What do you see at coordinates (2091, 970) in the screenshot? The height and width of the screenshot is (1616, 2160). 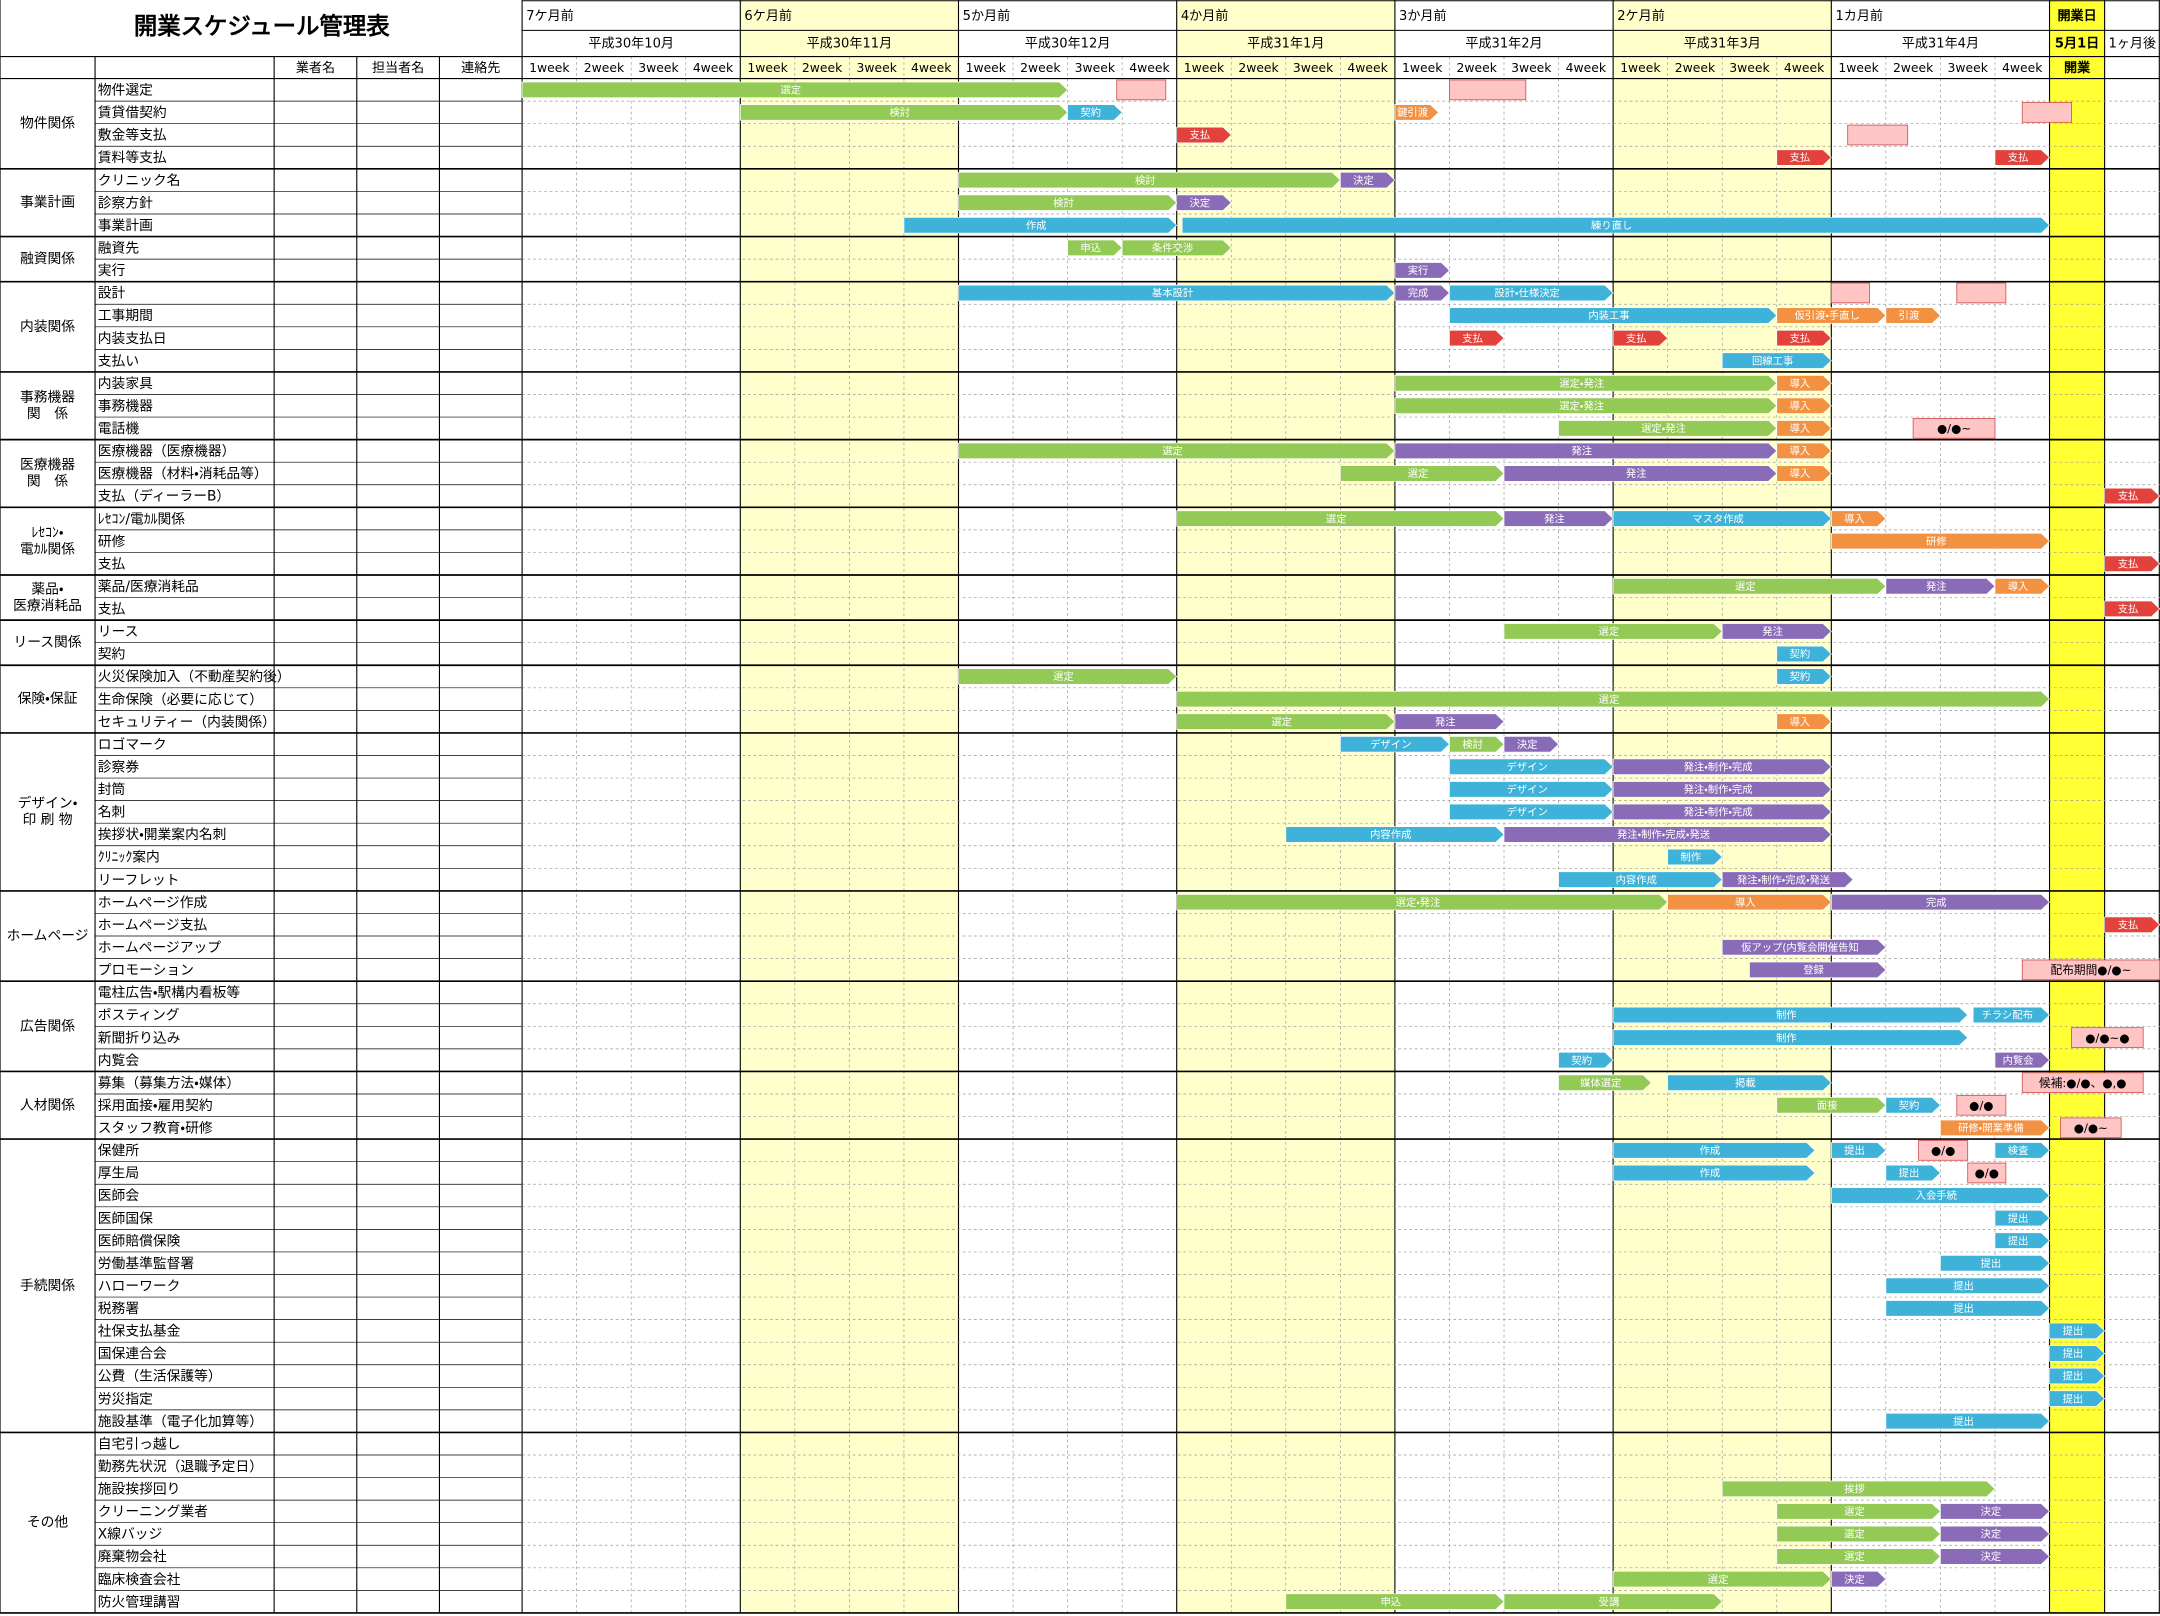 I see `note-text: 配布期間●/●~` at bounding box center [2091, 970].